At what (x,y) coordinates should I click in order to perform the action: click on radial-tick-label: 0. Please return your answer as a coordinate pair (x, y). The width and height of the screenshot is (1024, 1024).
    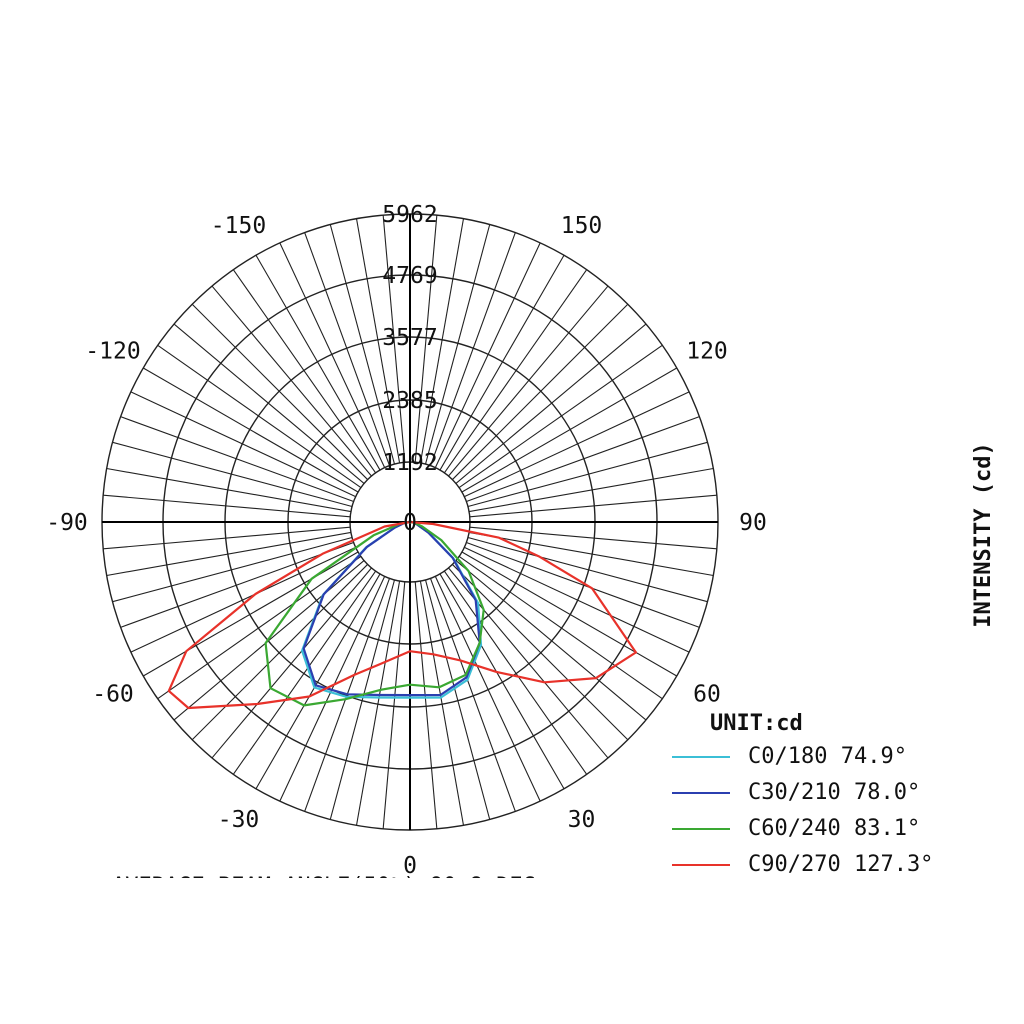
    Looking at the image, I should click on (410, 523).